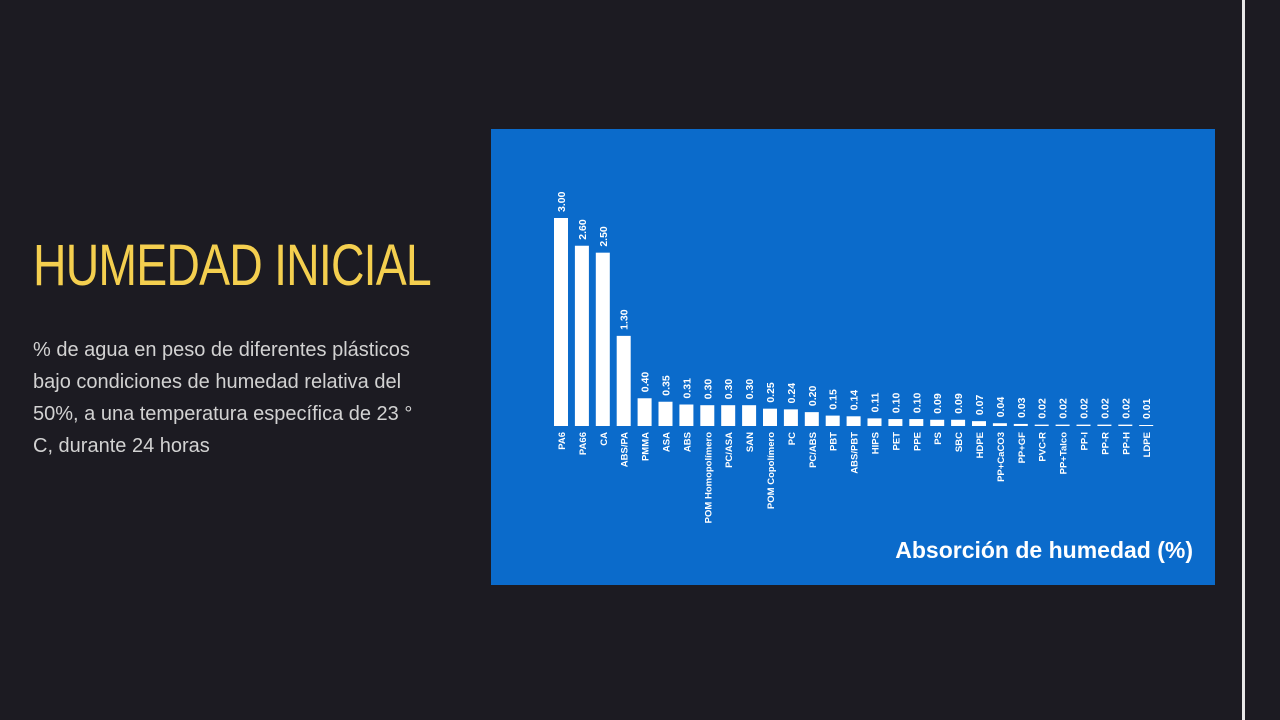 This screenshot has width=1280, height=720. I want to click on bar-value-label: 0.35, so click(667, 385).